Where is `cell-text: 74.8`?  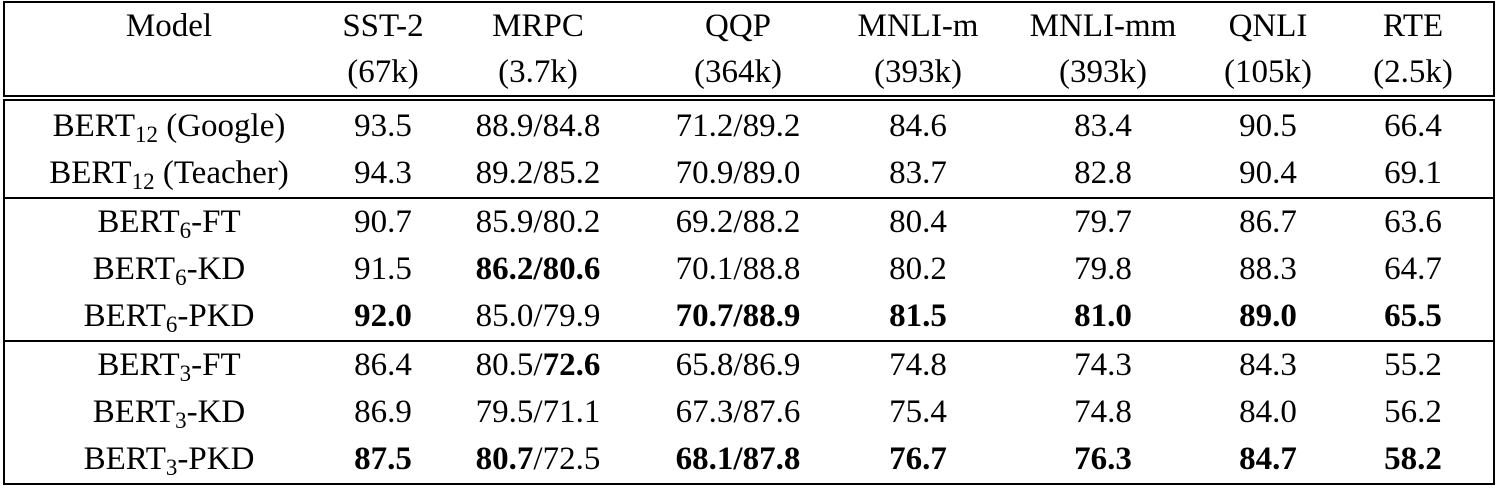 cell-text: 74.8 is located at coordinates (918, 365).